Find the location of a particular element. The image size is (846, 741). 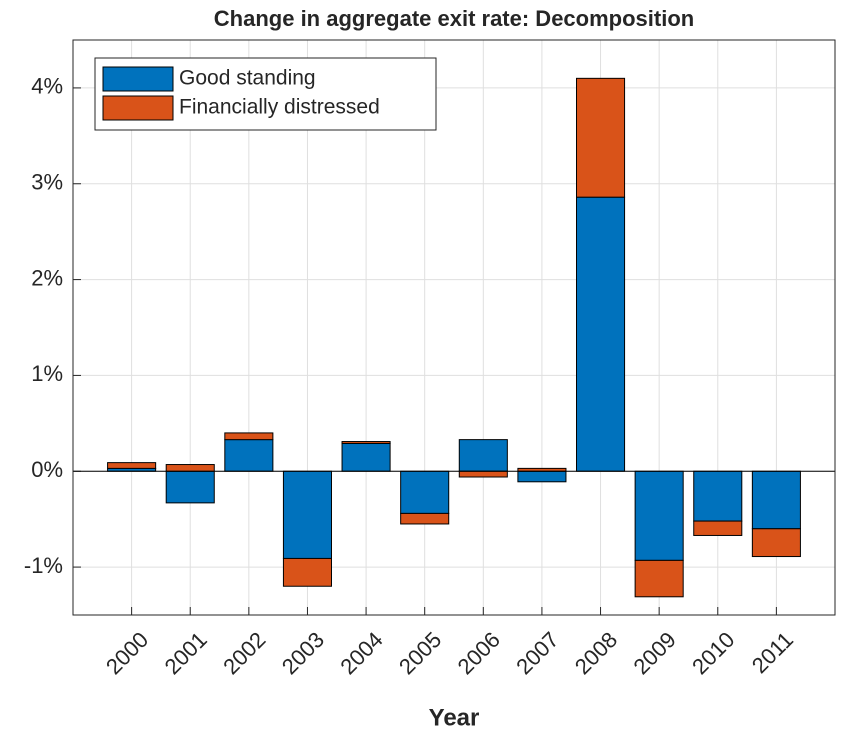

x-tick-label: 2010 is located at coordinates (713, 653).